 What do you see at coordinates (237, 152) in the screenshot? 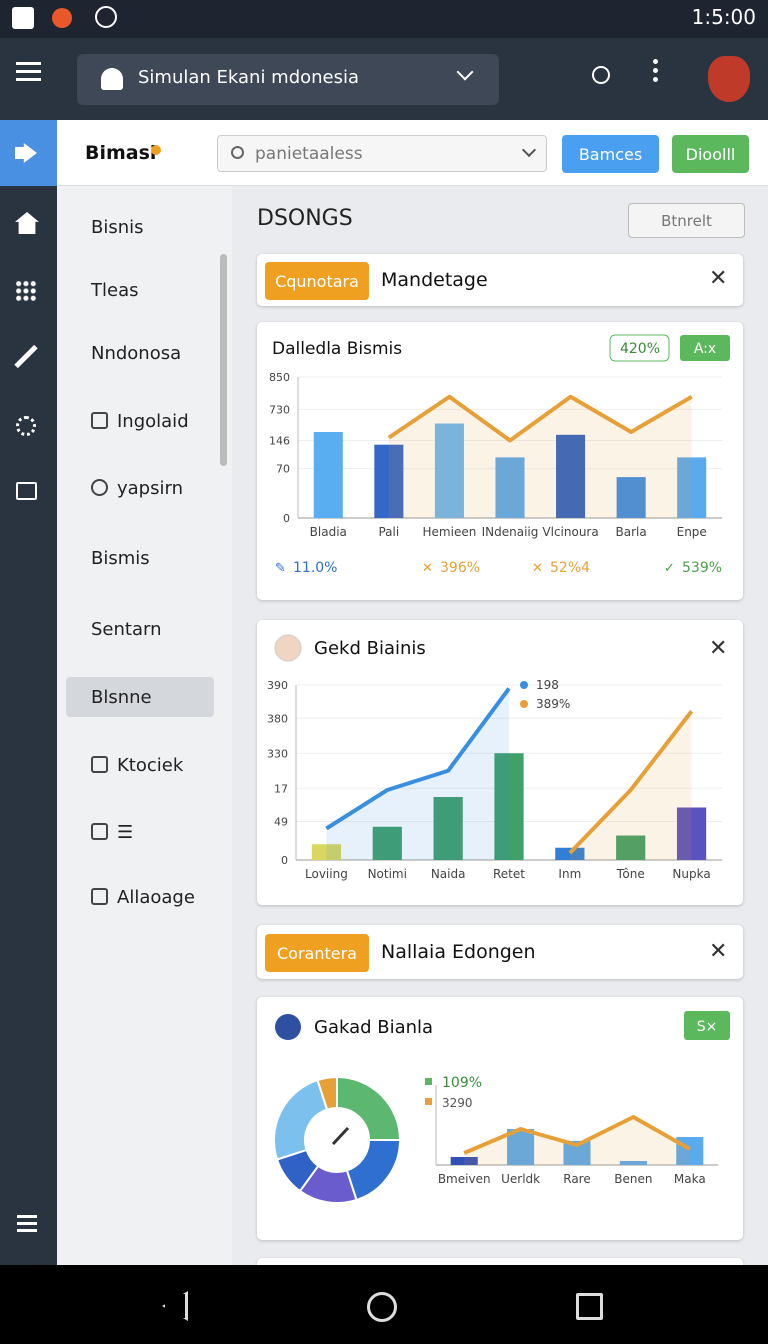
I see `search-icon` at bounding box center [237, 152].